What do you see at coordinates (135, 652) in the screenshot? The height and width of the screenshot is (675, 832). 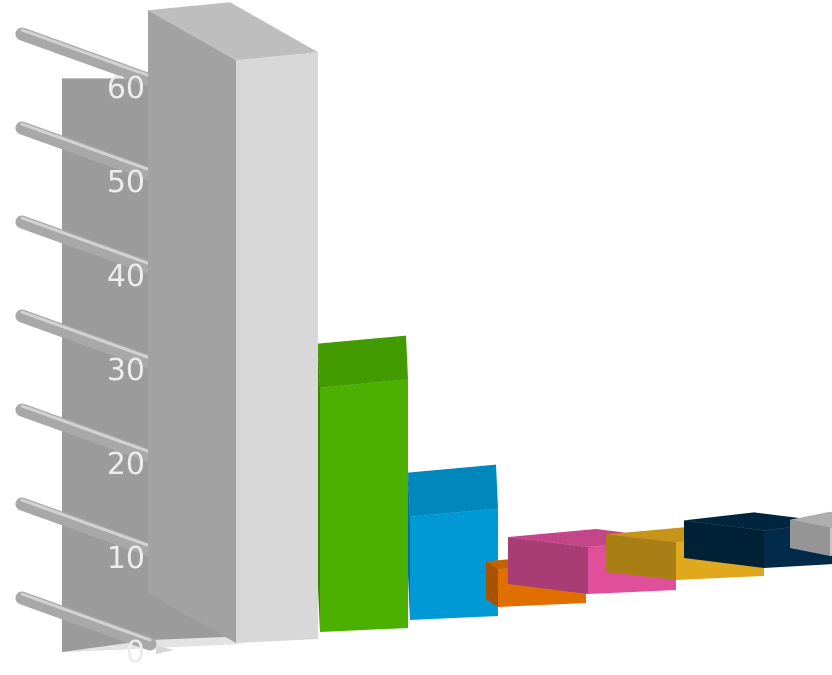 I see `y-tick-label: 0` at bounding box center [135, 652].